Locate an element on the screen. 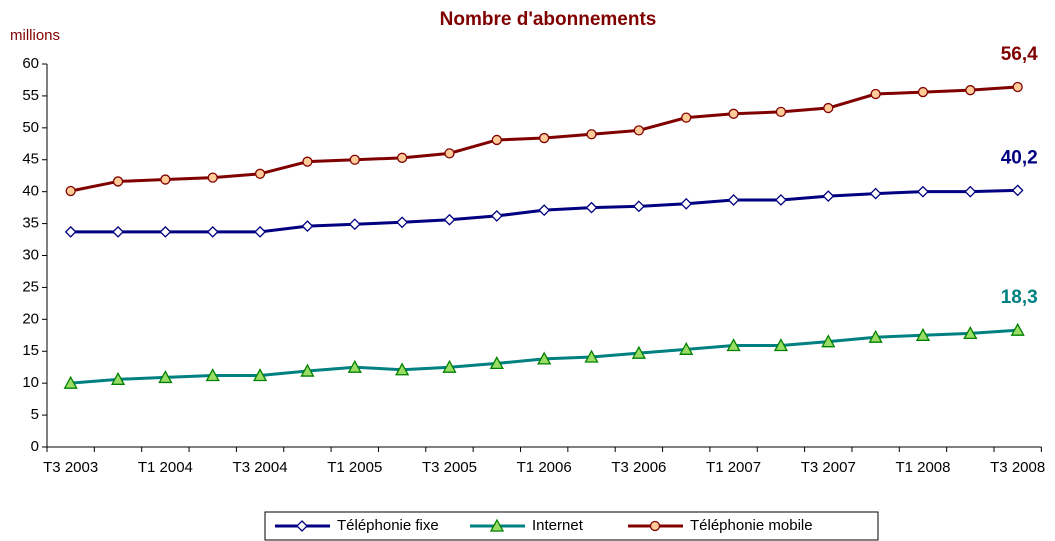 The width and height of the screenshot is (1055, 541). legend-box is located at coordinates (571, 526).